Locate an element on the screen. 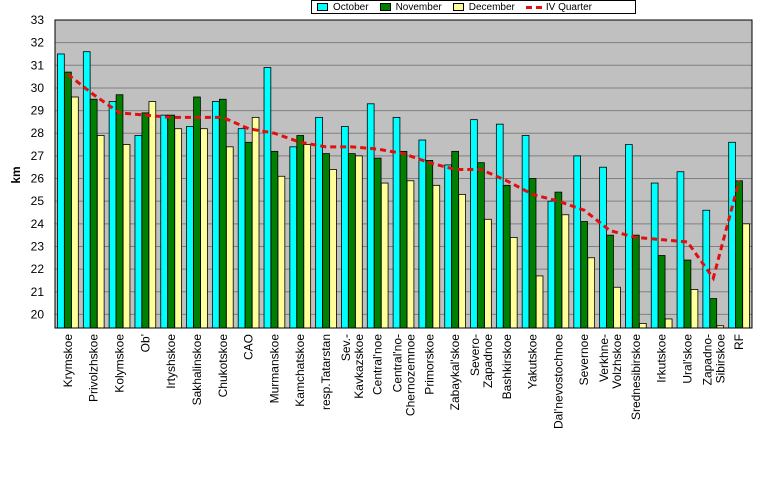 This screenshot has height=479, width=777. legend-november-swatch is located at coordinates (385, 7).